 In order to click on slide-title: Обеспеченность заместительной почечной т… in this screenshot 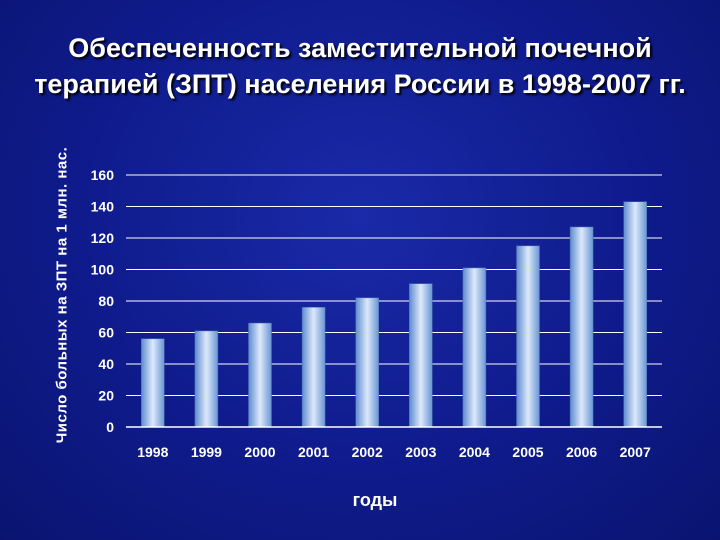, I will do `click(360, 66)`.